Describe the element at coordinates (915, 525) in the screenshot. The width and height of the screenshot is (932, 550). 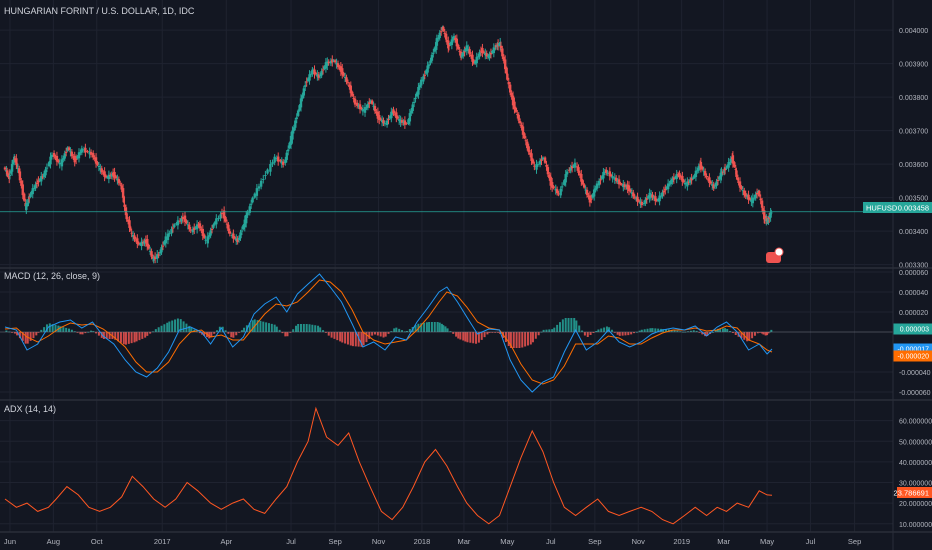
I see `y-tick-label: 10.000000` at that location.